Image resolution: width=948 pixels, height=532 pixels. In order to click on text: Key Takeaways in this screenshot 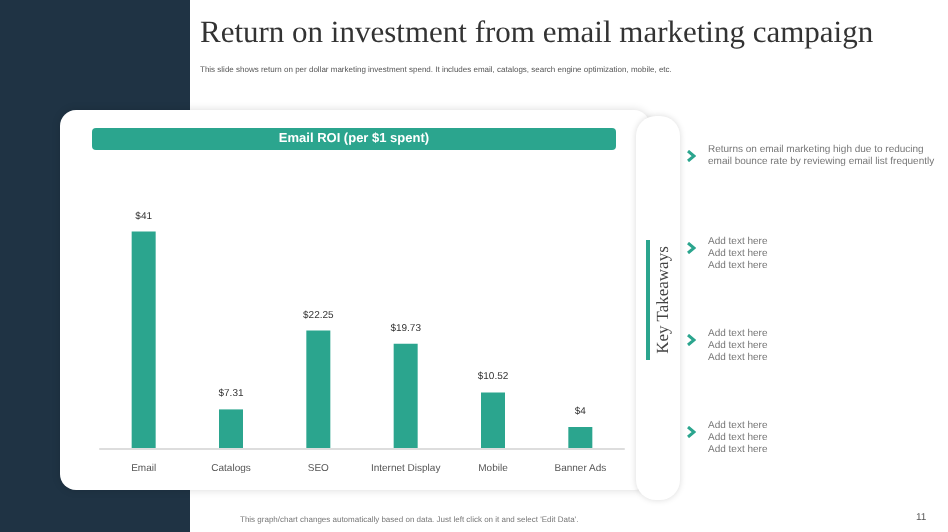, I will do `click(662, 300)`.